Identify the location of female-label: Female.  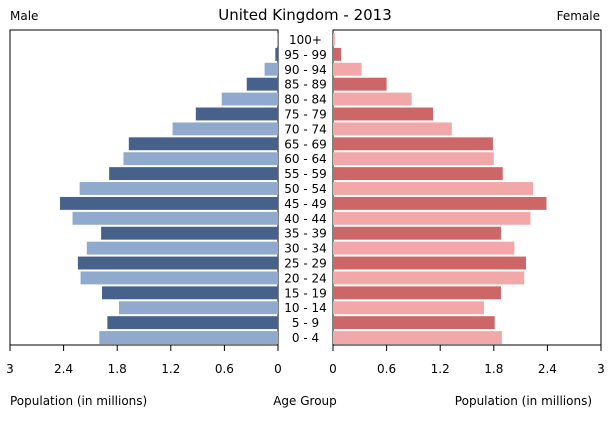
(578, 16).